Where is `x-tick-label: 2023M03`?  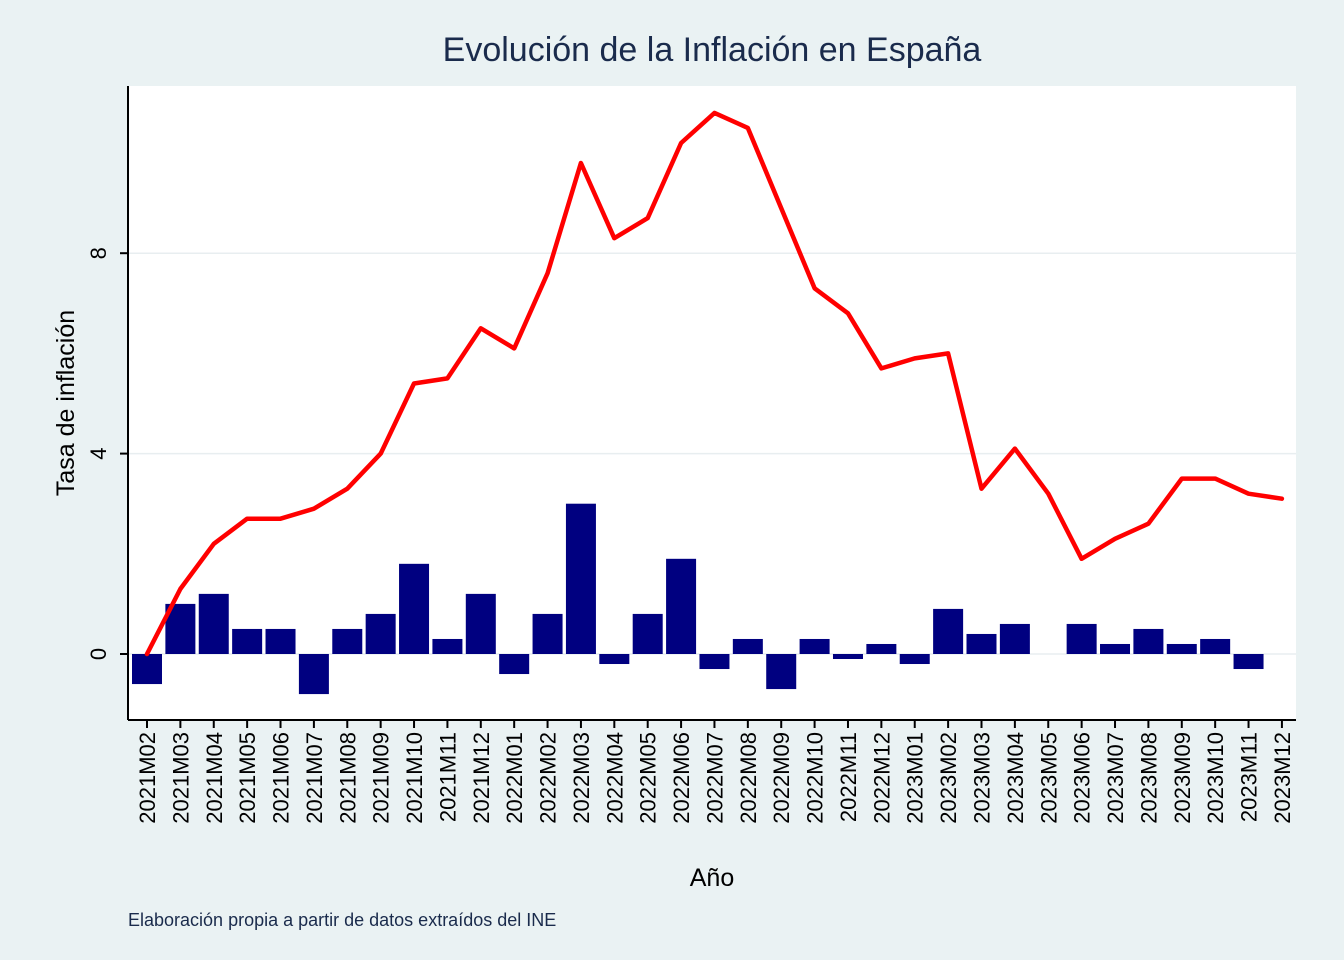 x-tick-label: 2023M03 is located at coordinates (982, 778).